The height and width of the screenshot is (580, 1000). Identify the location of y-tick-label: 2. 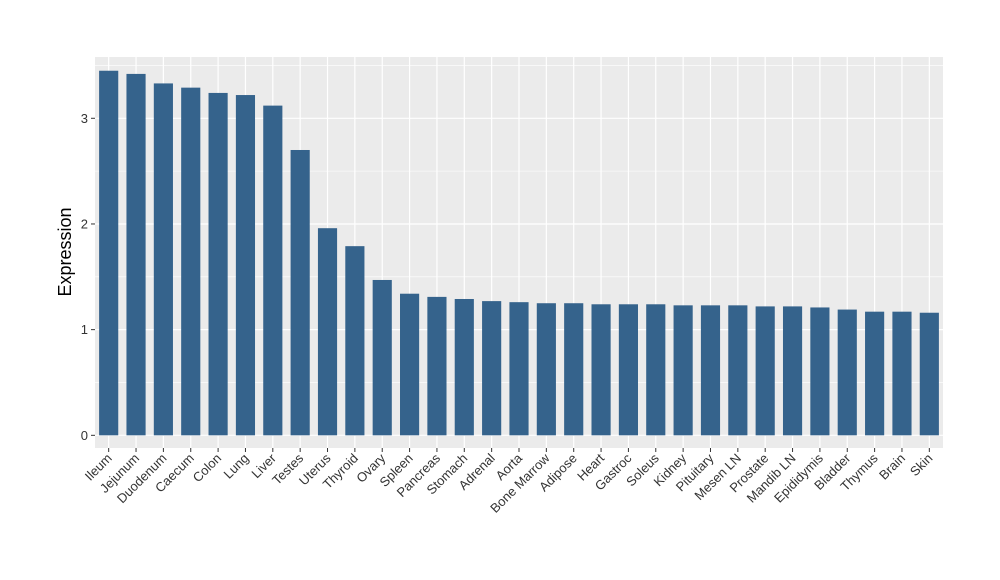
(84, 223).